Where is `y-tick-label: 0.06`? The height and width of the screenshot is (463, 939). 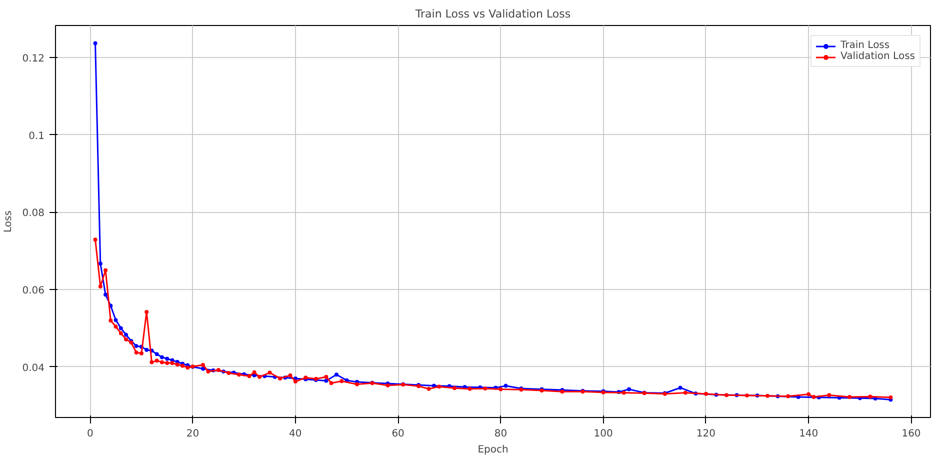
y-tick-label: 0.06 is located at coordinates (33, 291).